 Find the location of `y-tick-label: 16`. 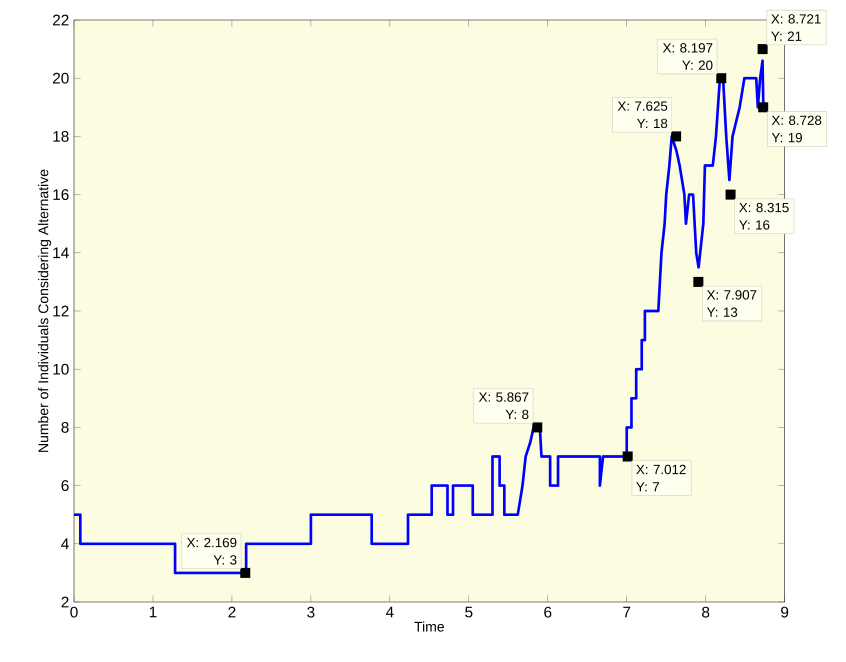

y-tick-label: 16 is located at coordinates (61, 194).